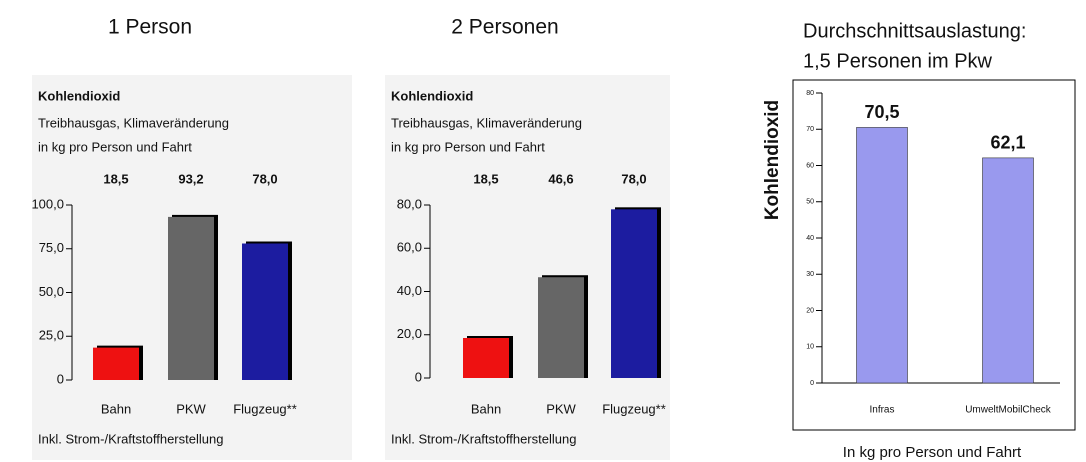 The image size is (1086, 462). What do you see at coordinates (51, 291) in the screenshot?
I see `y-tick-label: 50,0` at bounding box center [51, 291].